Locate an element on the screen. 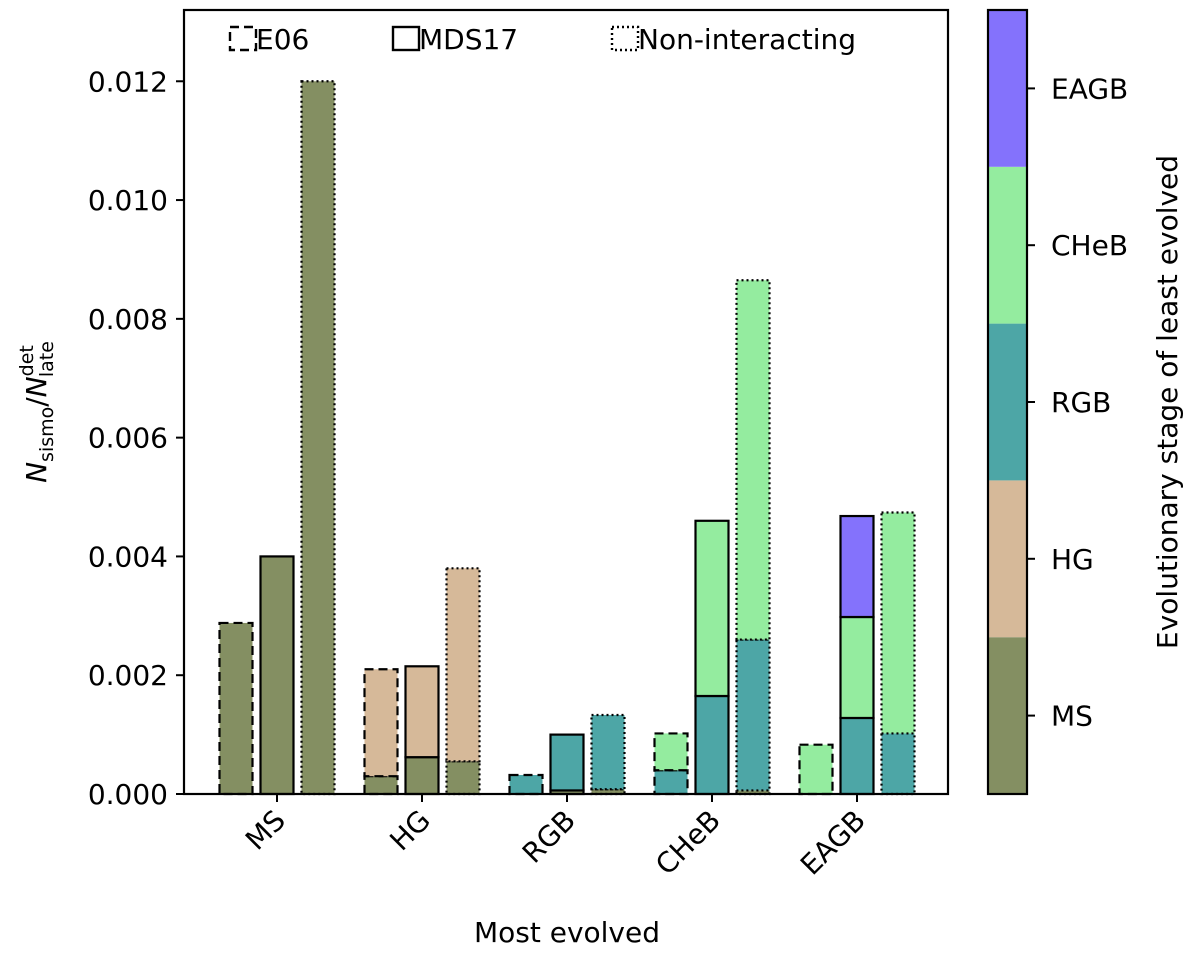 The width and height of the screenshot is (1200, 965). bar-e06-hg-ms is located at coordinates (381, 785).